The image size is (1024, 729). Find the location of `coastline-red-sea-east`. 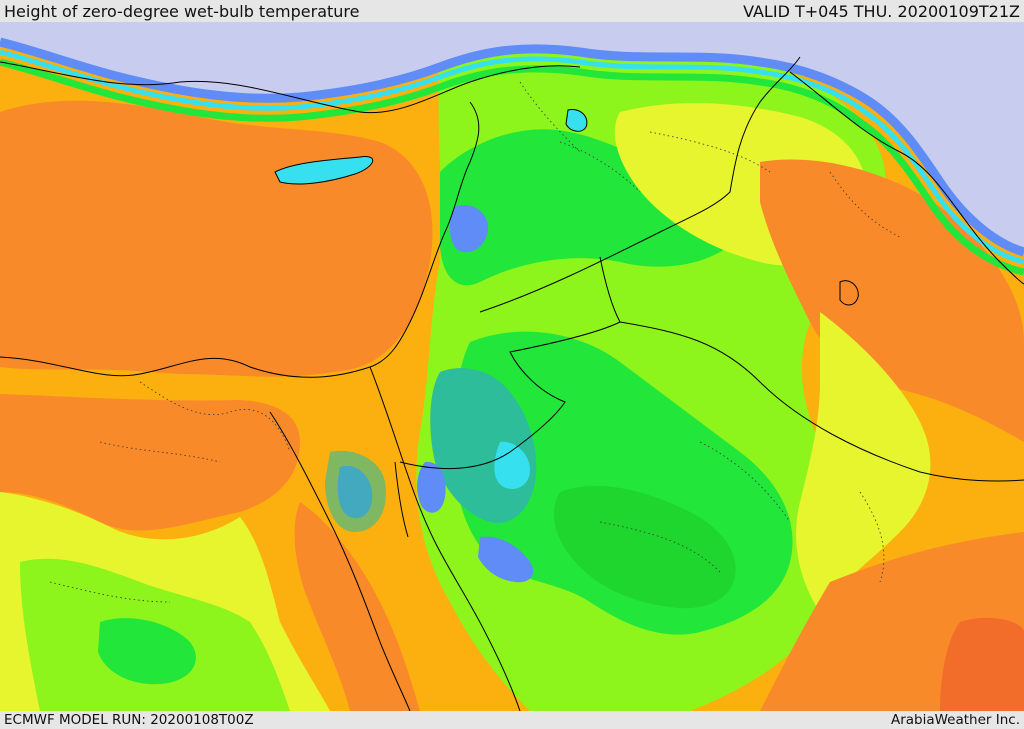

coastline-red-sea-east is located at coordinates (460, 581).